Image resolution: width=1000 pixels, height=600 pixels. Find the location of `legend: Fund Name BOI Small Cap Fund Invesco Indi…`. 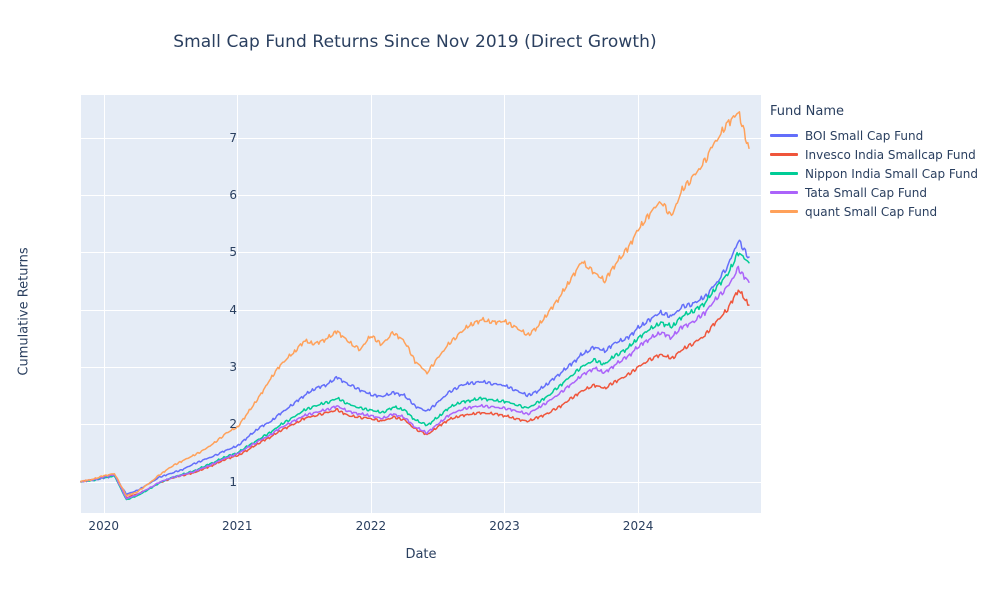

legend: Fund Name BOI Small Cap Fund Invesco Indi… is located at coordinates (882, 162).